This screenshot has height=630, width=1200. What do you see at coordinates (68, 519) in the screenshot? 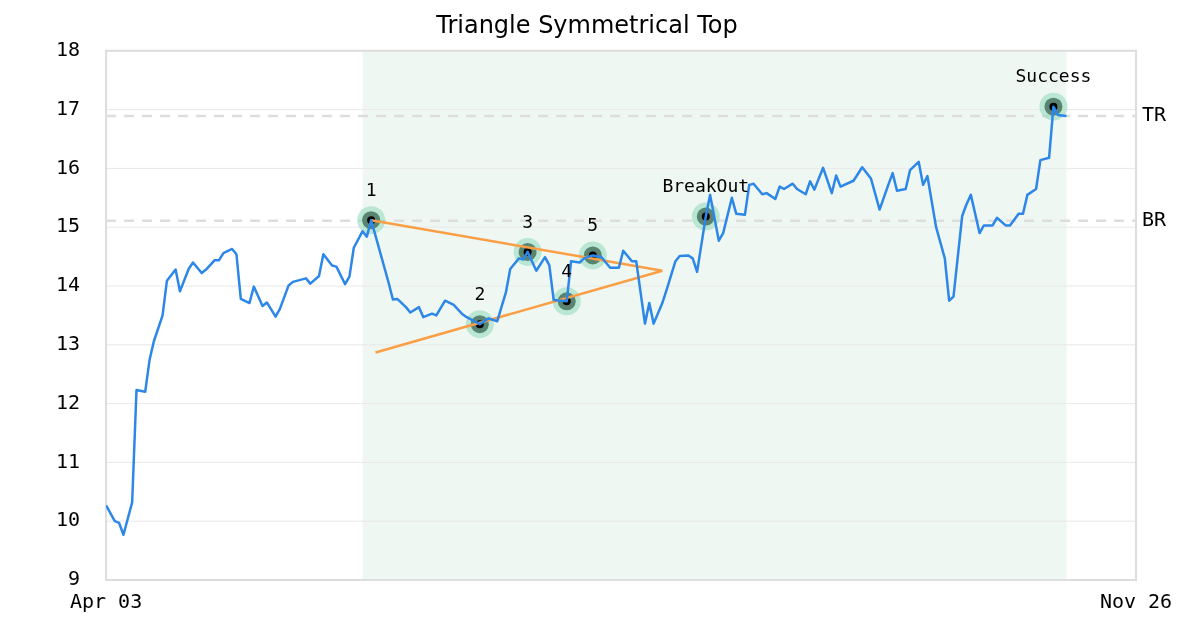
I see `y-tick-label: 10` at bounding box center [68, 519].